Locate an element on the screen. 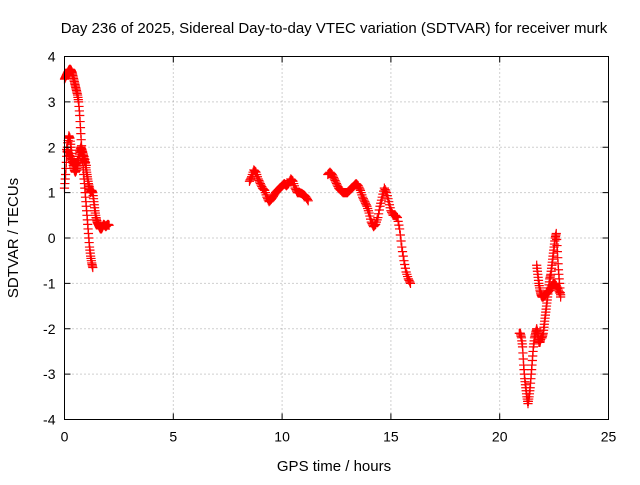 The width and height of the screenshot is (640, 485). x-tick-label: 0 is located at coordinates (65, 437).